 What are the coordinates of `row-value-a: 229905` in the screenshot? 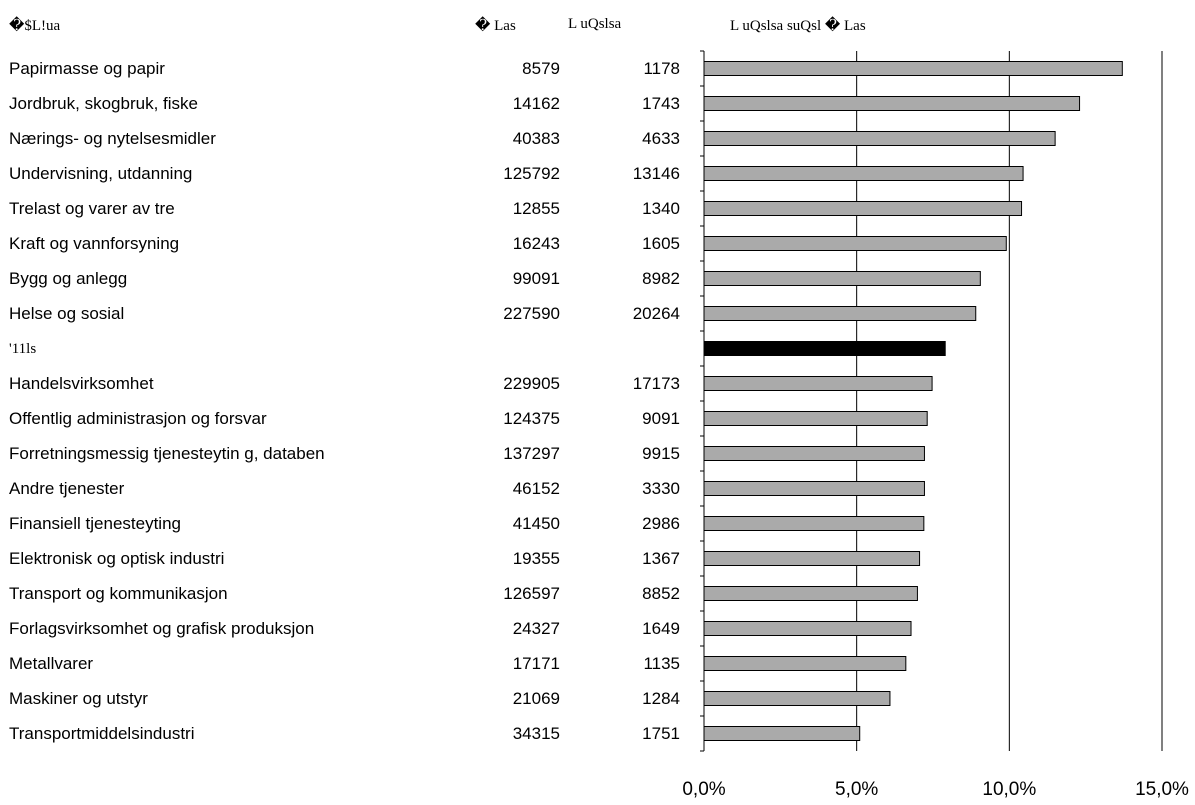 It's located at (531, 383).